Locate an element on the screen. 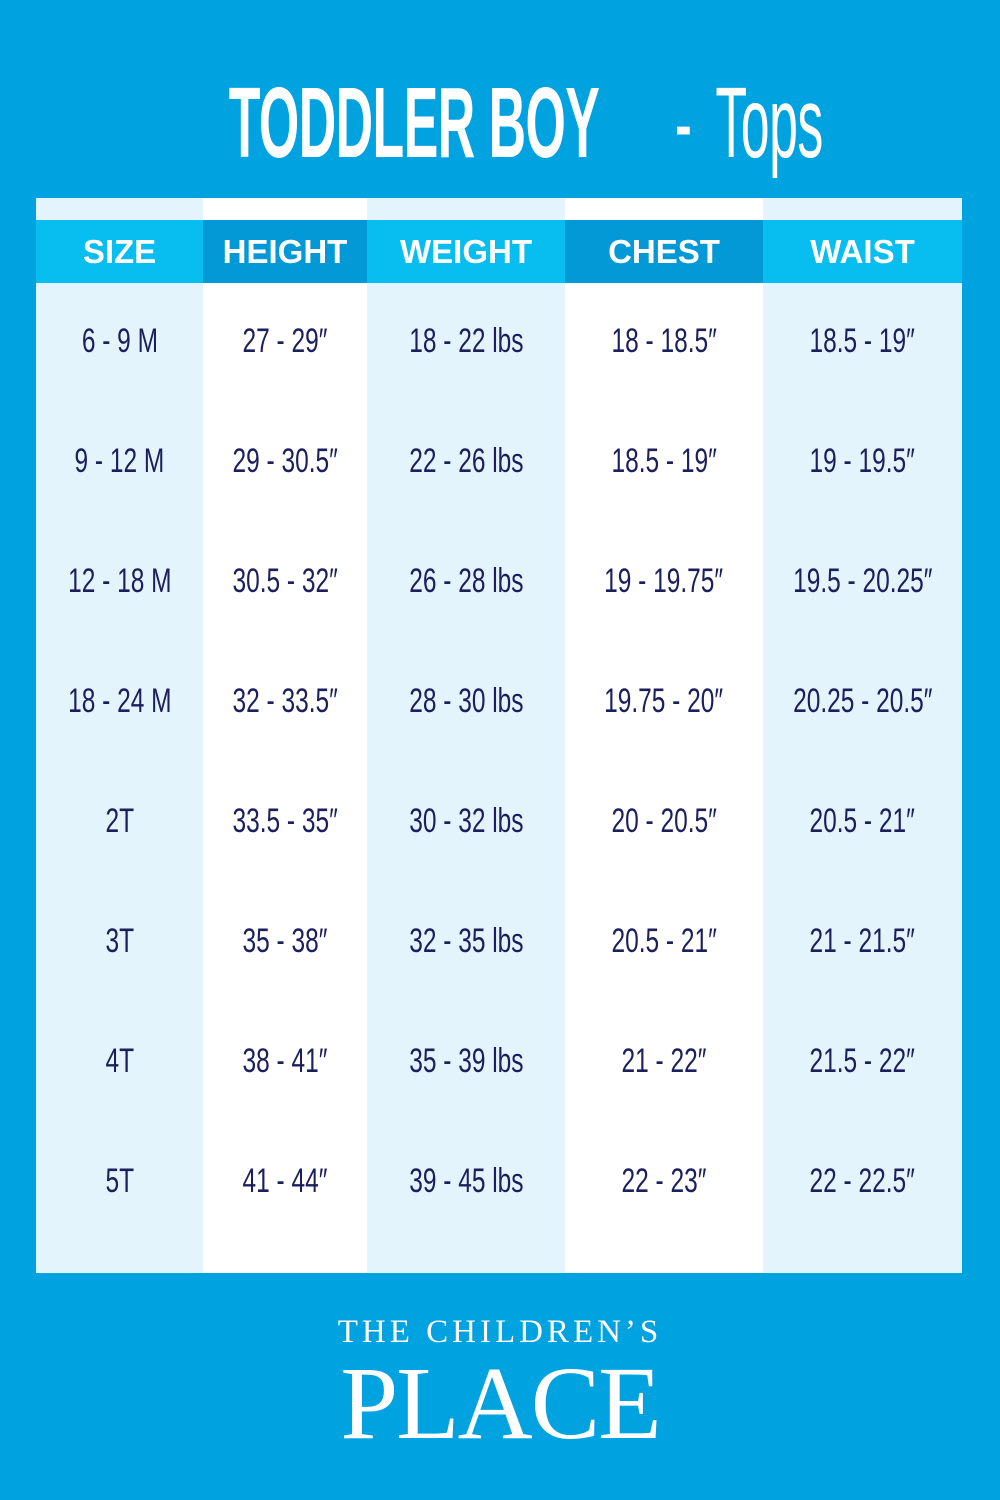 Image resolution: width=1000 pixels, height=1500 pixels. table-cell: 41 - 44″ is located at coordinates (285, 1181).